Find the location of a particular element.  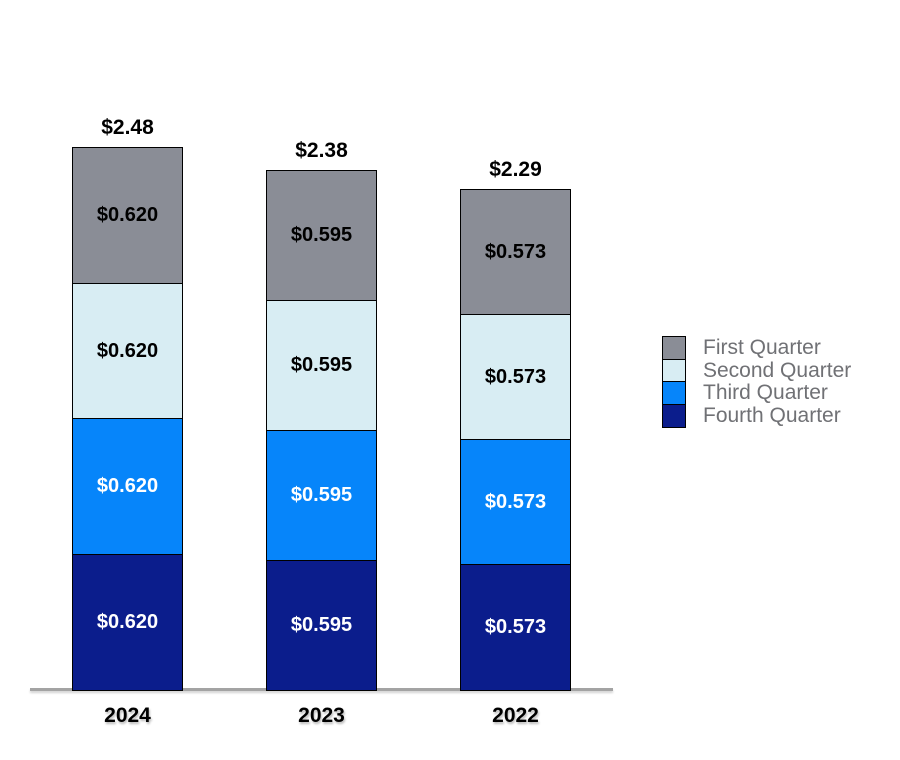

bar-segment-third-quarter: $0.620 is located at coordinates (127, 487).